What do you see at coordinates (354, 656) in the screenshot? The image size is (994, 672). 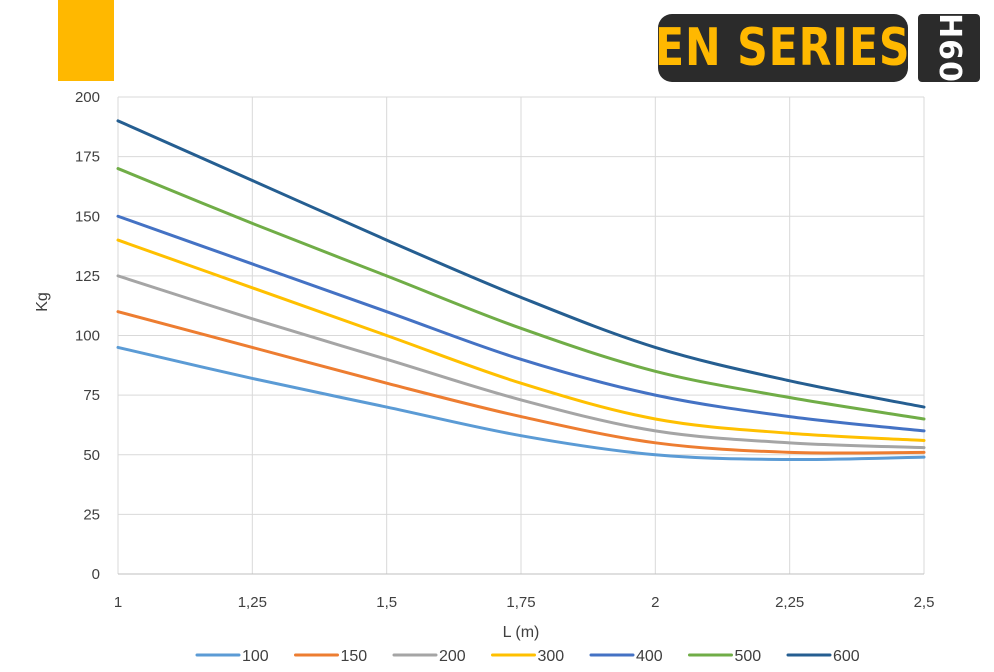 I see `legend-label-150: 150` at bounding box center [354, 656].